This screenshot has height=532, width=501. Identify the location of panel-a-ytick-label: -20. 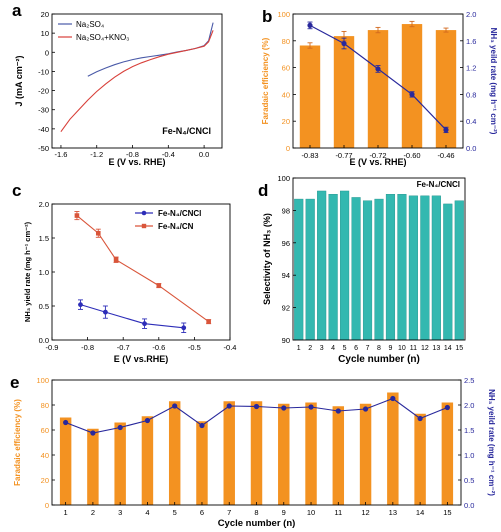
(43, 91).